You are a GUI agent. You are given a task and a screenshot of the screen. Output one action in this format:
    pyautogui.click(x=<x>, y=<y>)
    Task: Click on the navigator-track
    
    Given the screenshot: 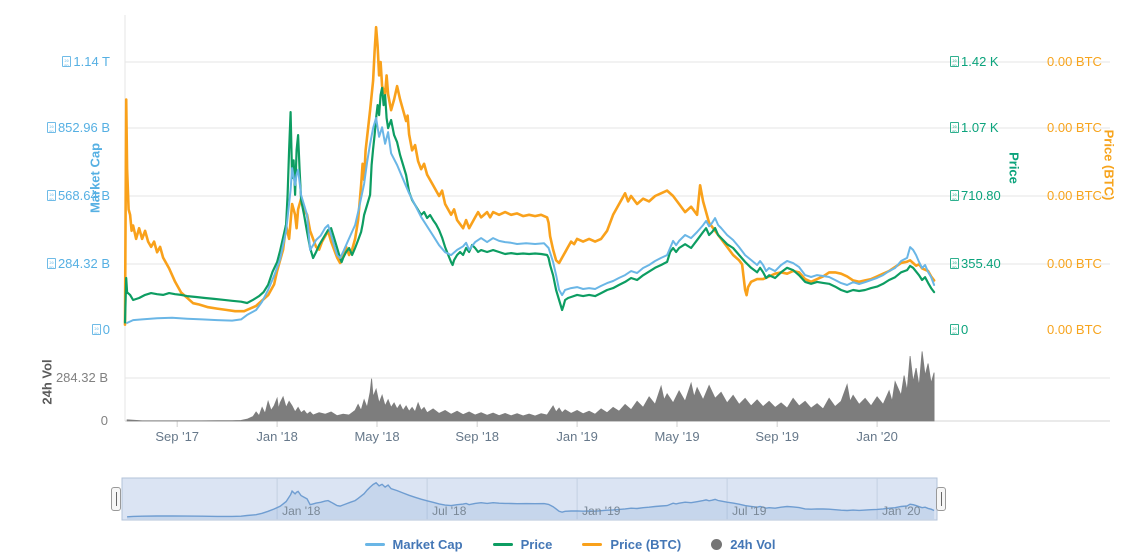 What is the action you would take?
    pyautogui.click(x=529, y=499)
    